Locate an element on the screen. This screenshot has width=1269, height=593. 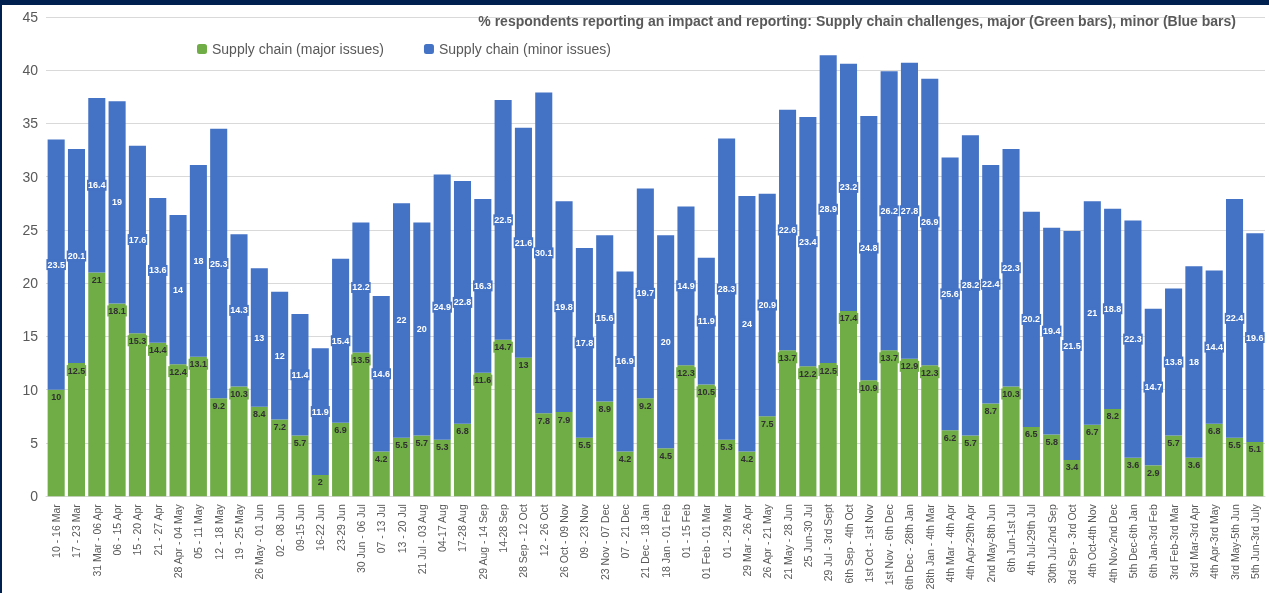
data-label: 15.3 is located at coordinates (137, 340).